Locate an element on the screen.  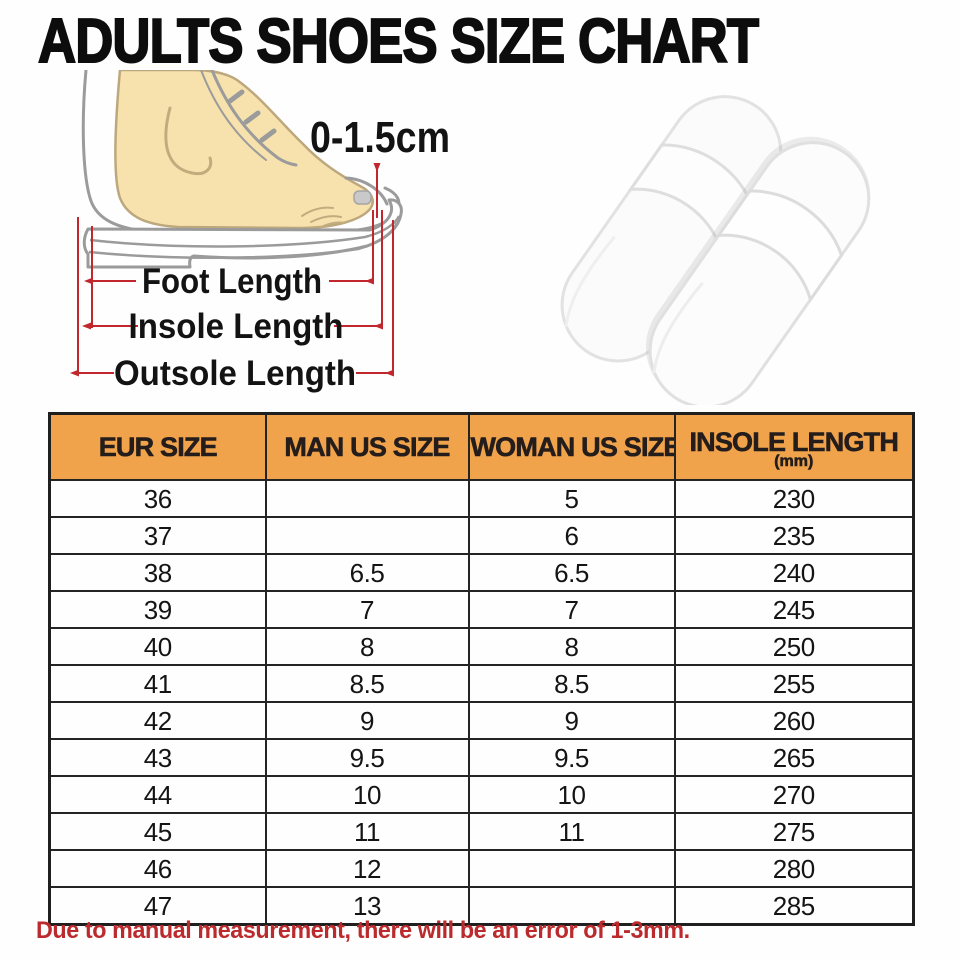
table-row: 42 9 9 260 is located at coordinates (481, 720).